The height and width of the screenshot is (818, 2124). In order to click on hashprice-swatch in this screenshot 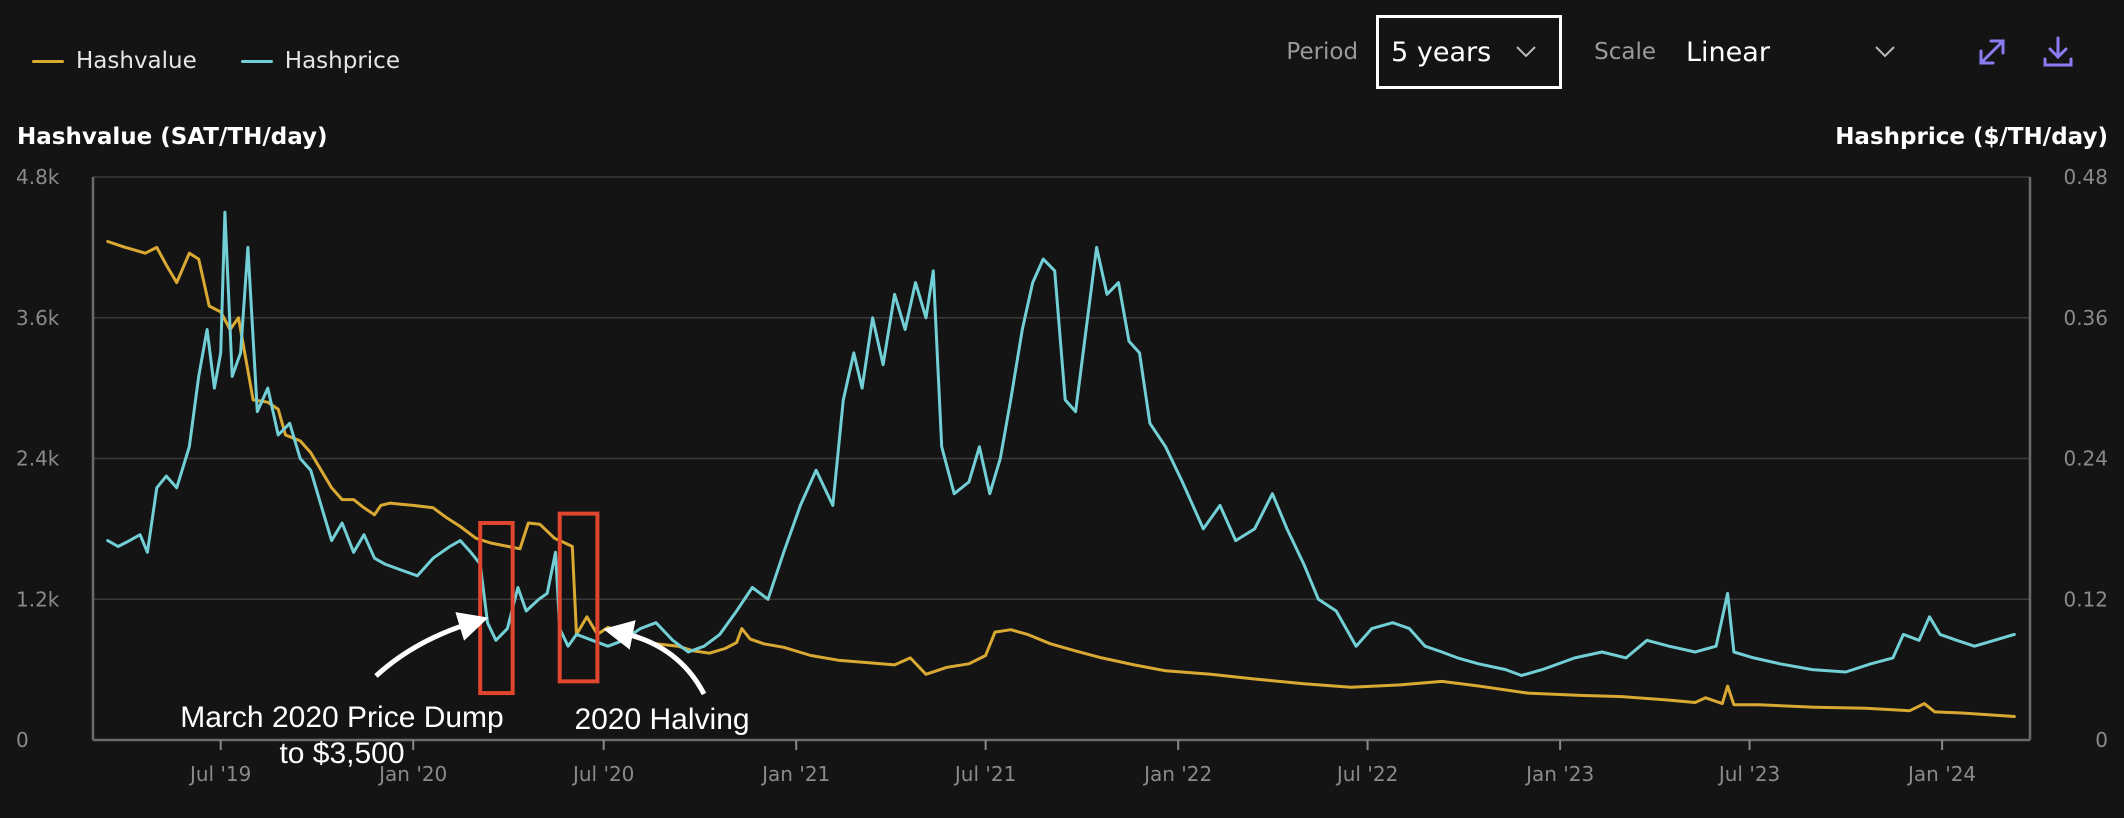, I will do `click(256, 61)`.